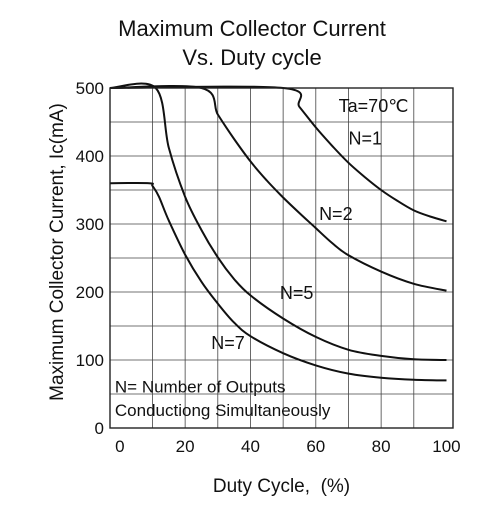 This screenshot has width=504, height=530. What do you see at coordinates (381, 446) in the screenshot?
I see `x-tick-label: 80` at bounding box center [381, 446].